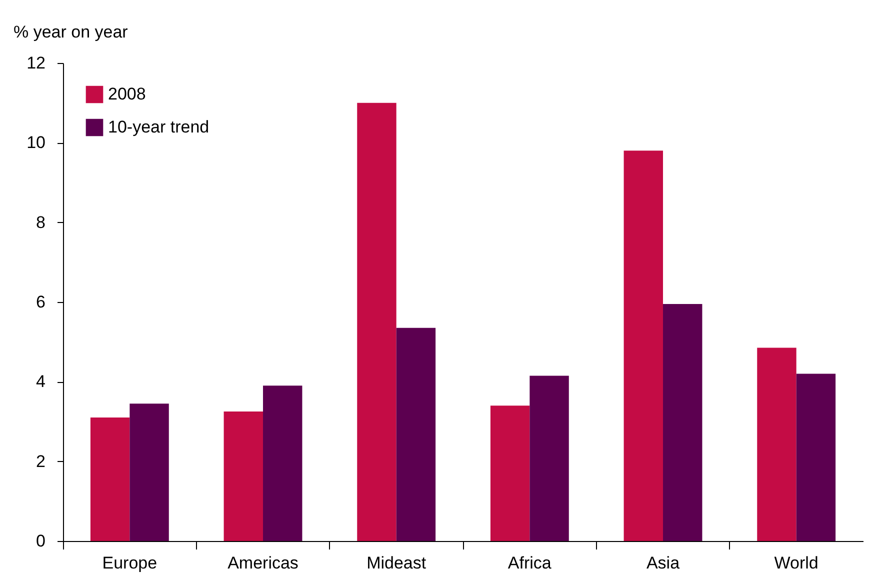 The image size is (874, 581). I want to click on y-axis-title: % year on year, so click(71, 32).